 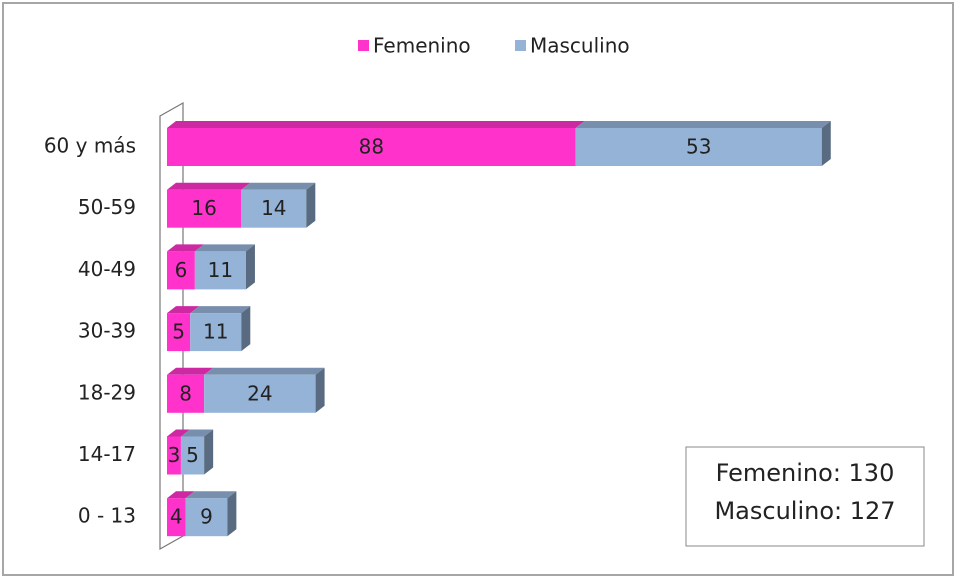 I want to click on annotation: Femenino: 130, so click(x=805, y=473).